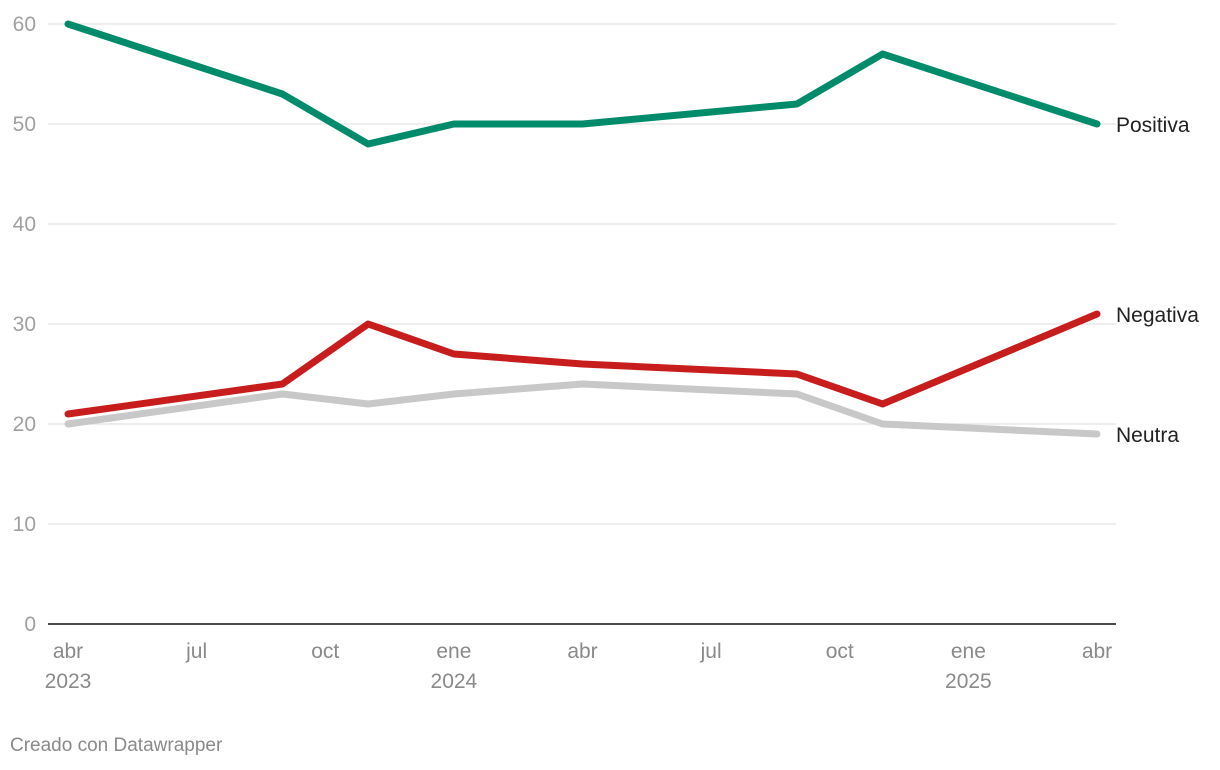 This screenshot has width=1220, height=770. What do you see at coordinates (454, 681) in the screenshot?
I see `x-tick-year-label: 2024` at bounding box center [454, 681].